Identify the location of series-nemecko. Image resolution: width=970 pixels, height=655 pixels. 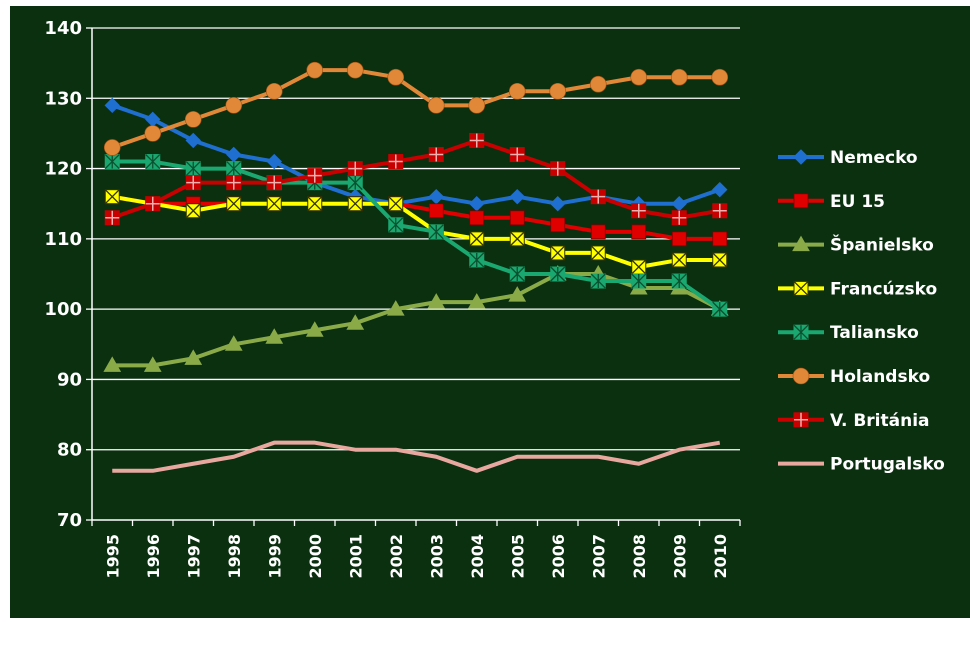
(416, 154).